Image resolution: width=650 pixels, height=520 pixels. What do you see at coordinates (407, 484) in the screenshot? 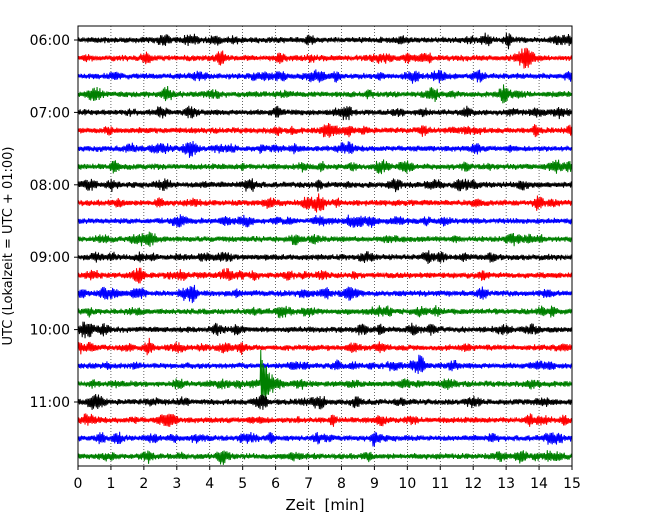
I see `x-tick-label: 10` at bounding box center [407, 484].